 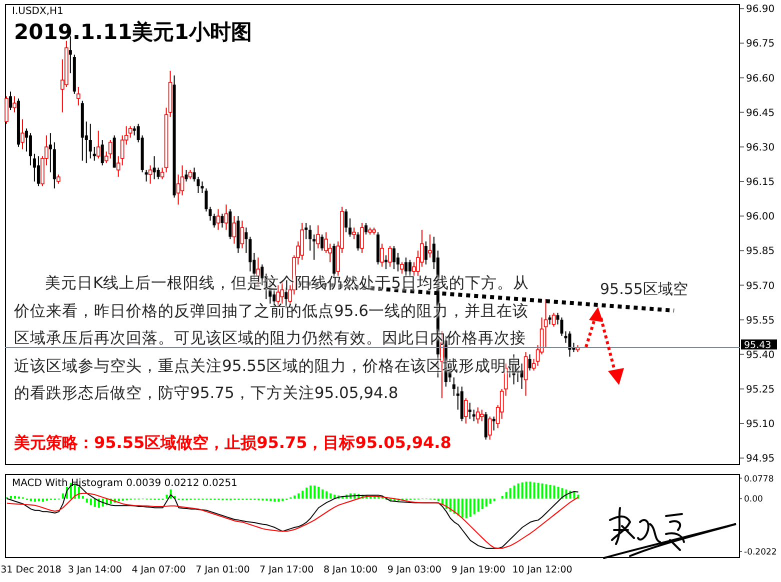 What do you see at coordinates (38, 11) in the screenshot?
I see `chart-subtitle: I.USDX,H1` at bounding box center [38, 11].